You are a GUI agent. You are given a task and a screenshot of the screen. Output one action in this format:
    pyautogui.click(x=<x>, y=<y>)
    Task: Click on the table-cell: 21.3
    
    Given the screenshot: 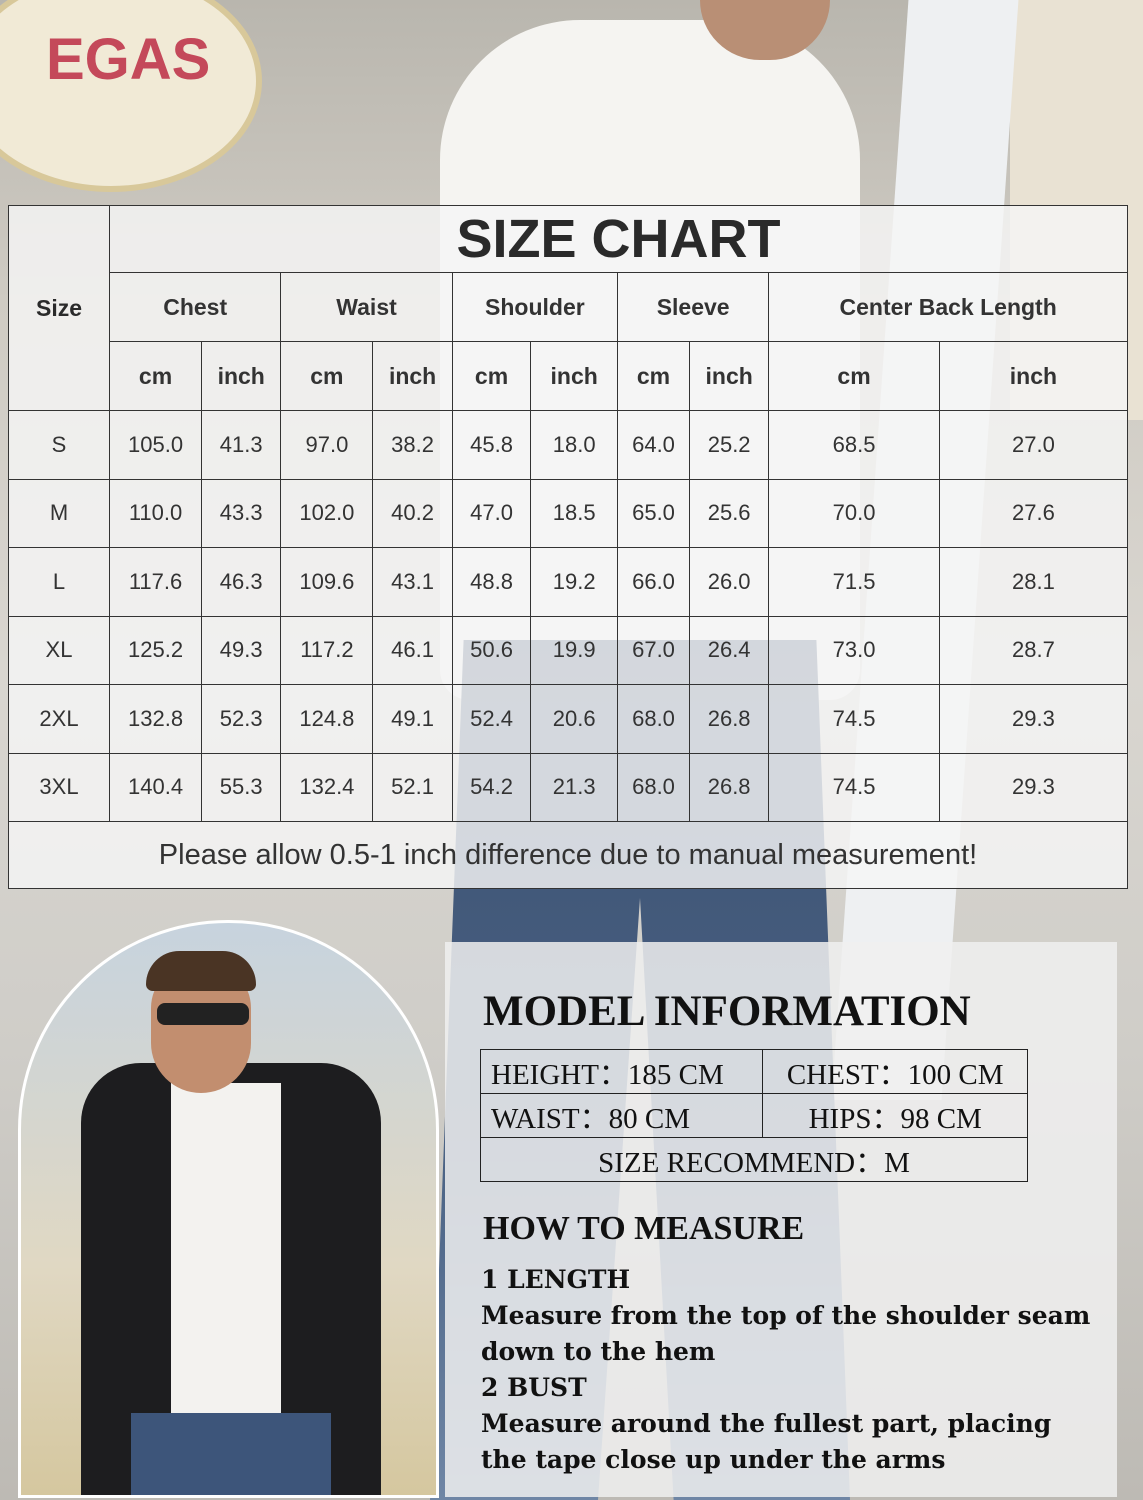 What is the action you would take?
    pyautogui.click(x=574, y=787)
    